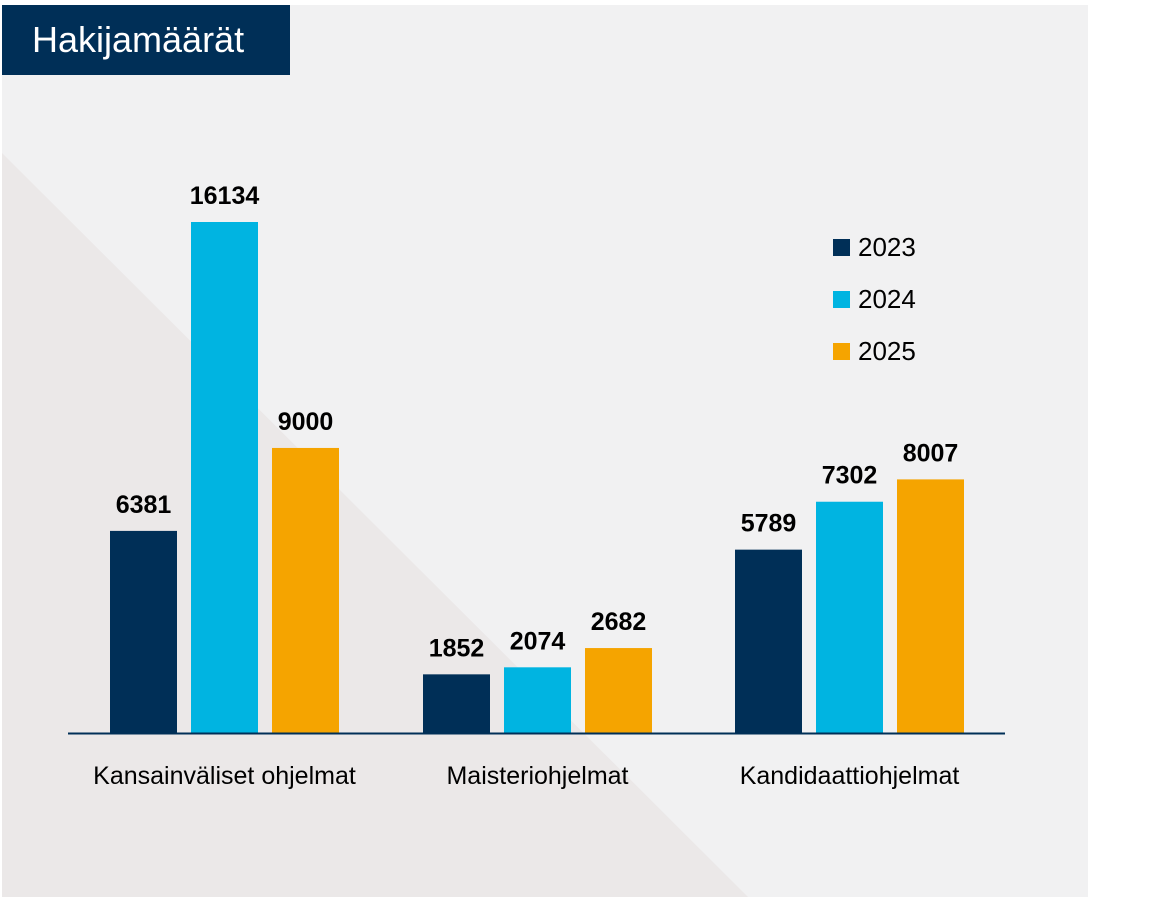  Describe the element at coordinates (887, 299) in the screenshot. I see `legend-label-2024: 2024` at that location.